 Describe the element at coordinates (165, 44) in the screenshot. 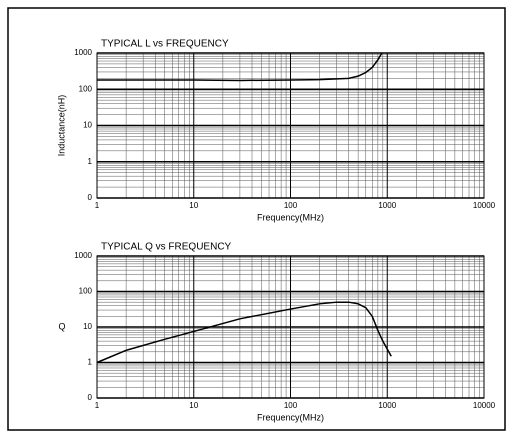

I see `chart-title: TYPICAL L vs FREQUENCY` at that location.